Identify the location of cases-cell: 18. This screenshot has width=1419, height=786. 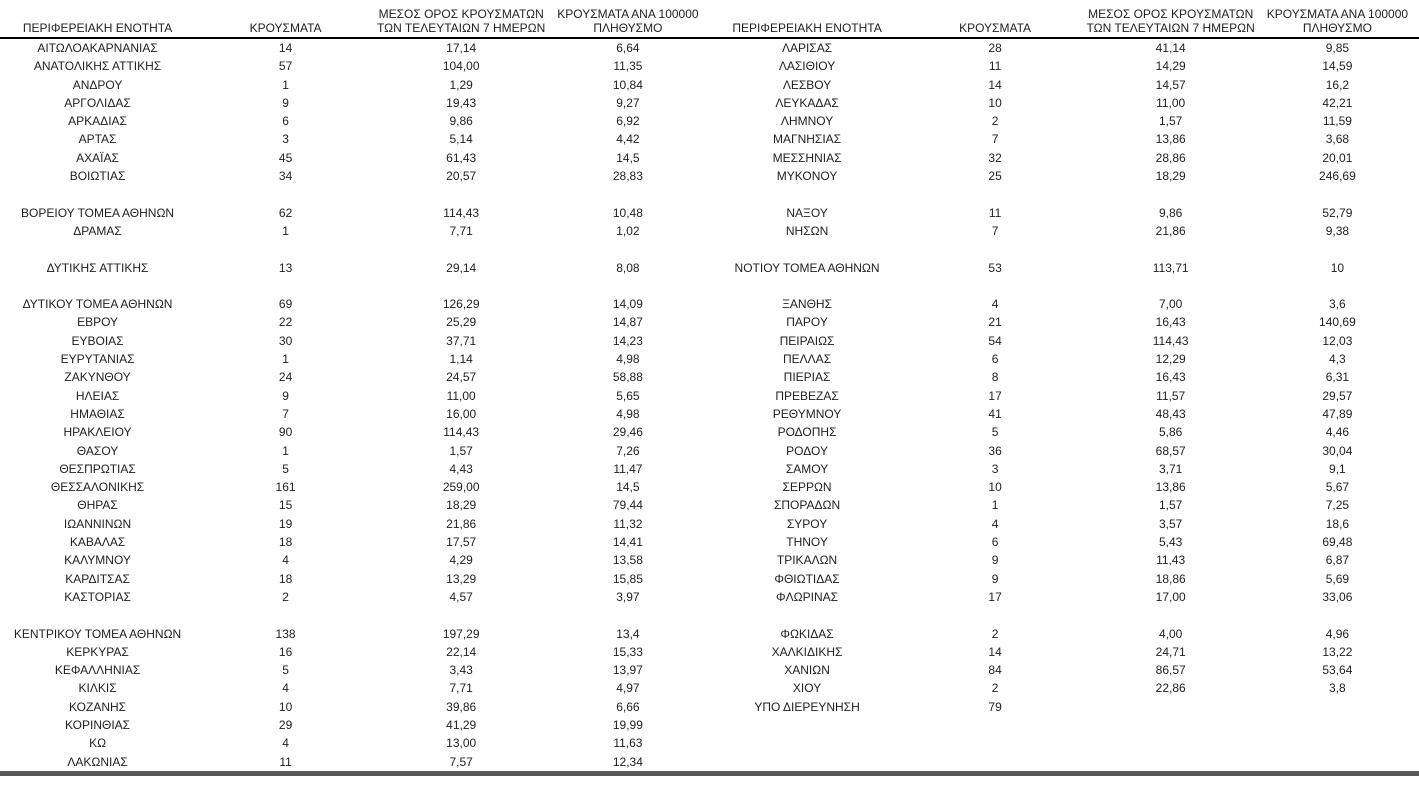
(285, 578).